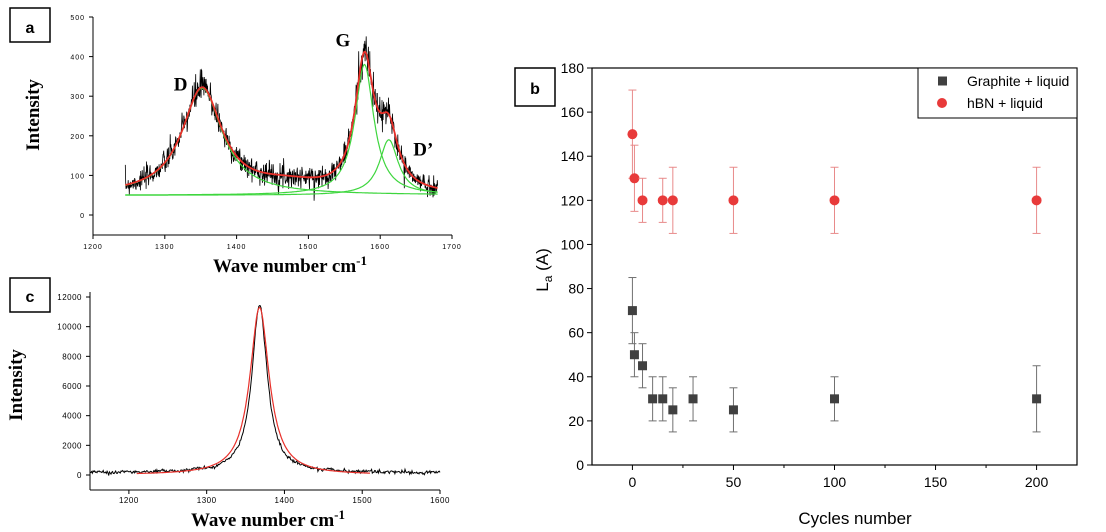 The image size is (1106, 532). I want to click on panel-a-label-box, so click(30, 25).